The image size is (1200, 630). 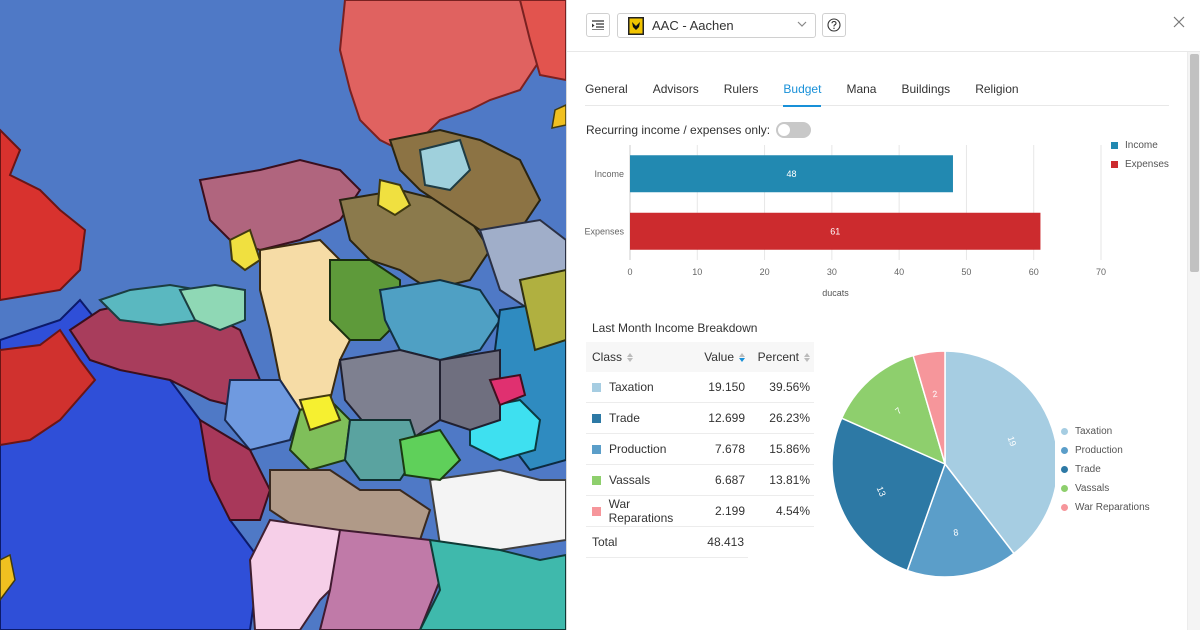 What do you see at coordinates (960, 520) in the screenshot?
I see `pie-slice-production` at bounding box center [960, 520].